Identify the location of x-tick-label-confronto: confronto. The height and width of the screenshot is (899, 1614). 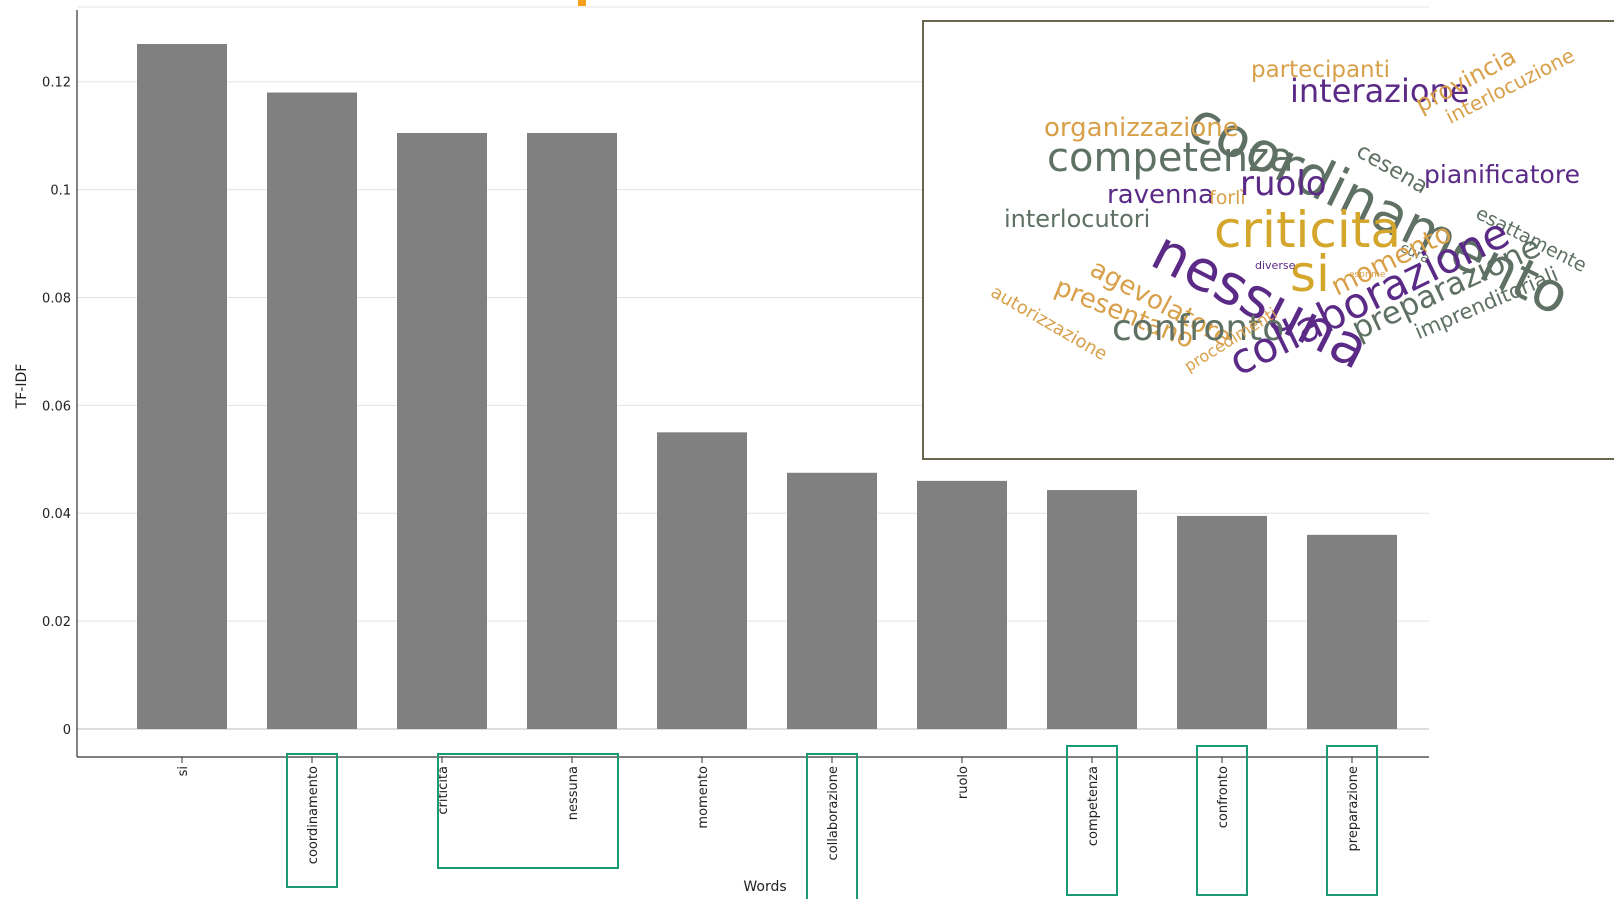
(1223, 797).